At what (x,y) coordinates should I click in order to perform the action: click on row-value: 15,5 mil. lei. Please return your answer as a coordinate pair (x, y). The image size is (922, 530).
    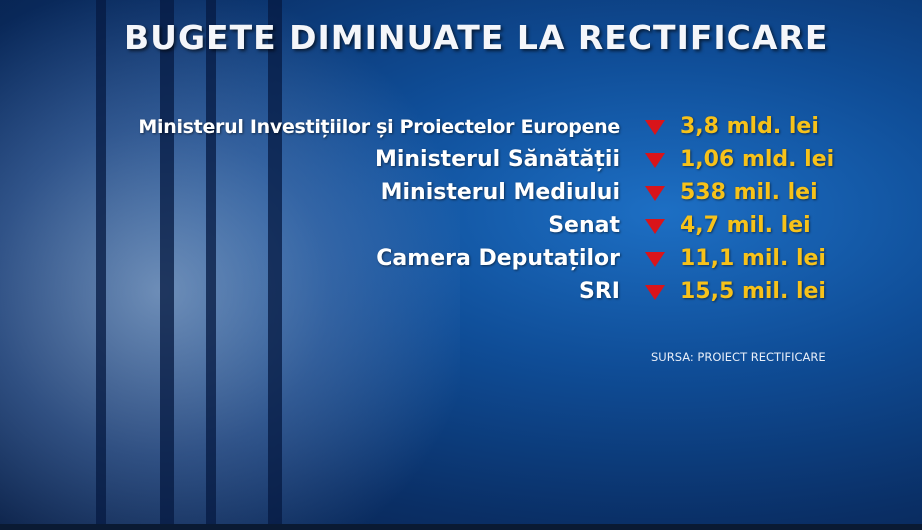
    Looking at the image, I should click on (753, 291).